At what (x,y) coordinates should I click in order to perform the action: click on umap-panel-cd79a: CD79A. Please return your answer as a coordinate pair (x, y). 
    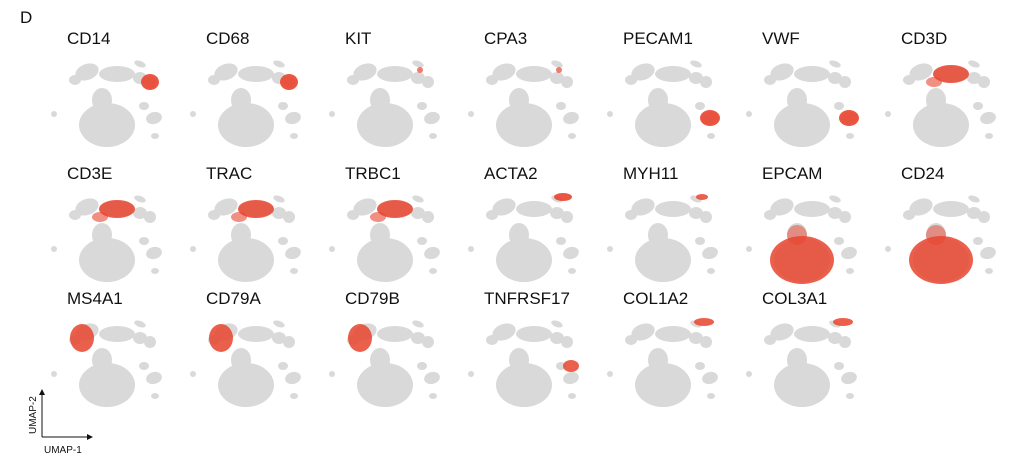
    Looking at the image, I should click on (245, 348).